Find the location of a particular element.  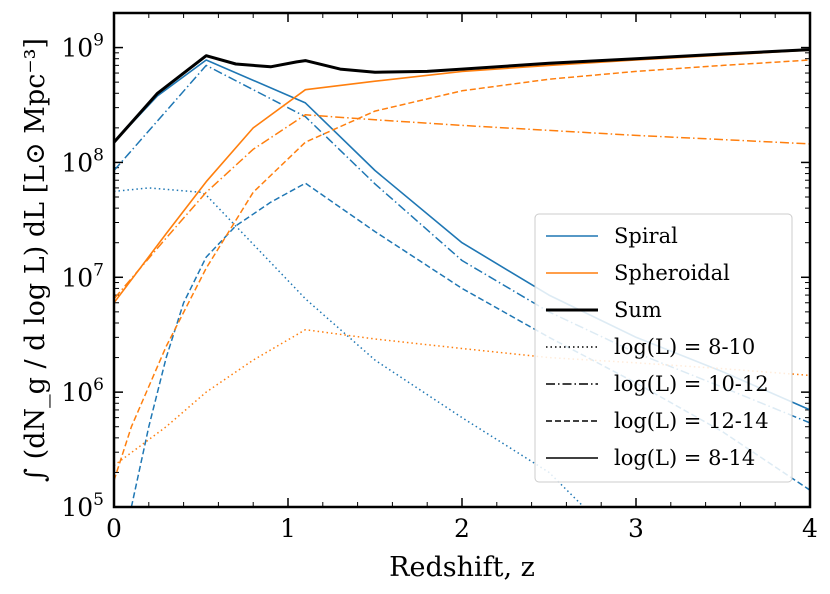

y-tick-label: 10⁹ is located at coordinates (82, 47).